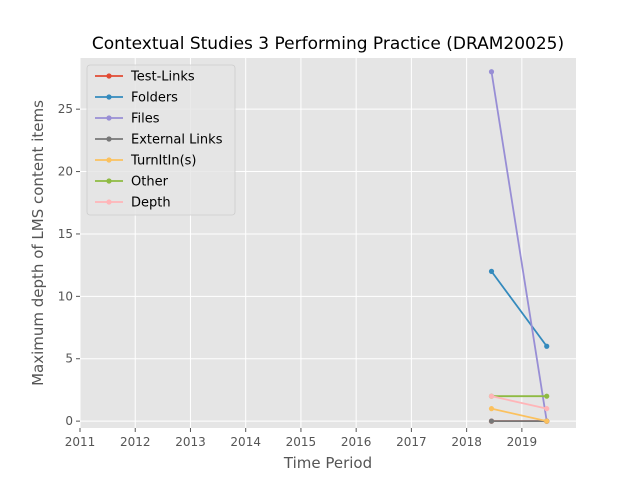  I want to click on legend-item: Other, so click(132, 182).